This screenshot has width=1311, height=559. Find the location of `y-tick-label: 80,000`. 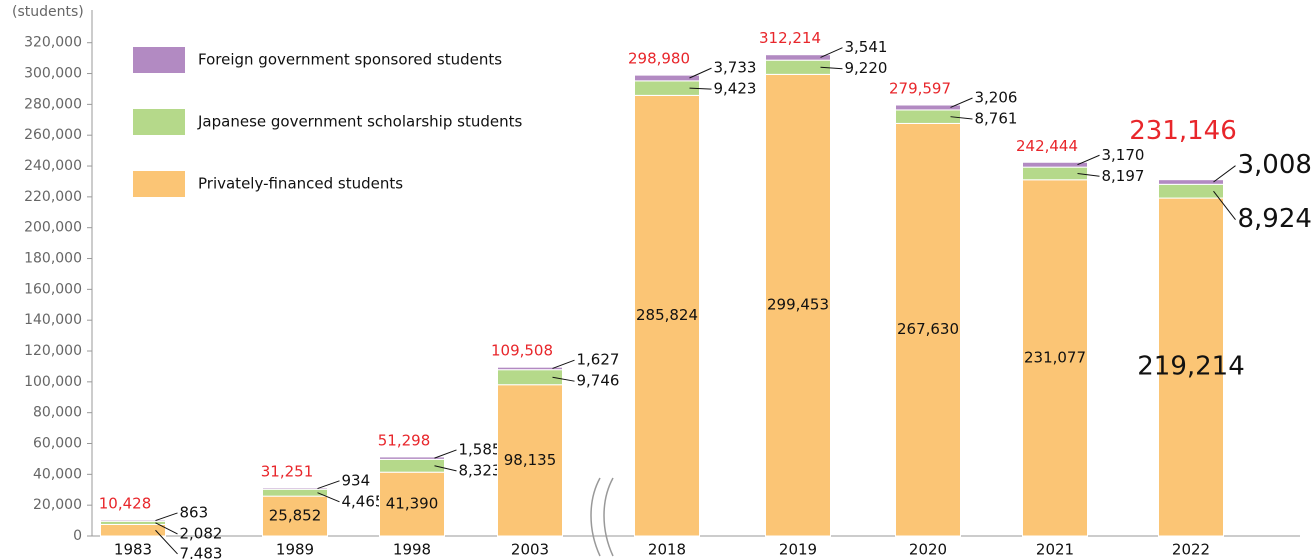

y-tick-label: 80,000 is located at coordinates (57, 413).